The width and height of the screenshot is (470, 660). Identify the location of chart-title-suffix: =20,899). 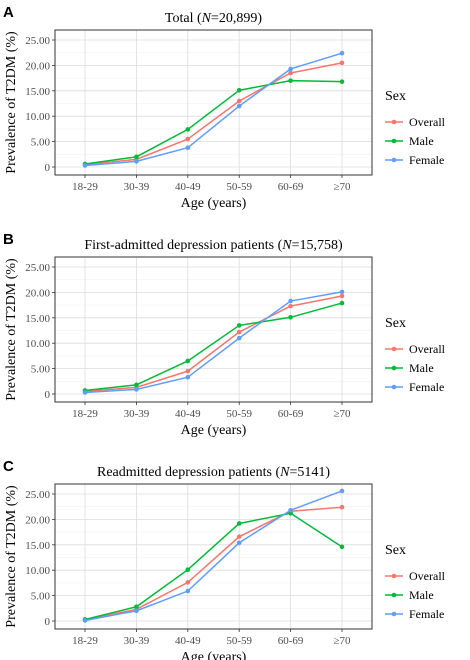
(236, 18).